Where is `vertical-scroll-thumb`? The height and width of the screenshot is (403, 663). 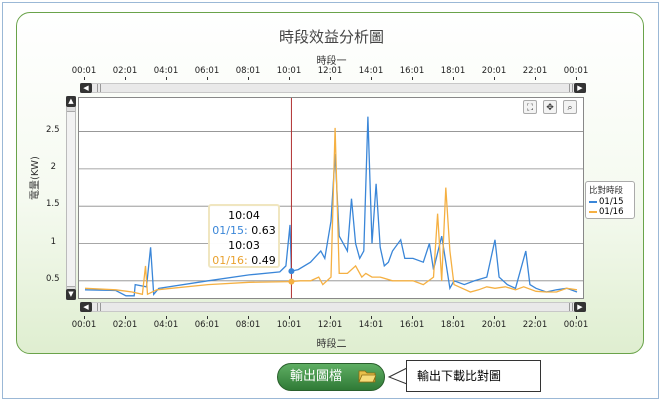
vertical-scroll-thumb is located at coordinates (71, 199).